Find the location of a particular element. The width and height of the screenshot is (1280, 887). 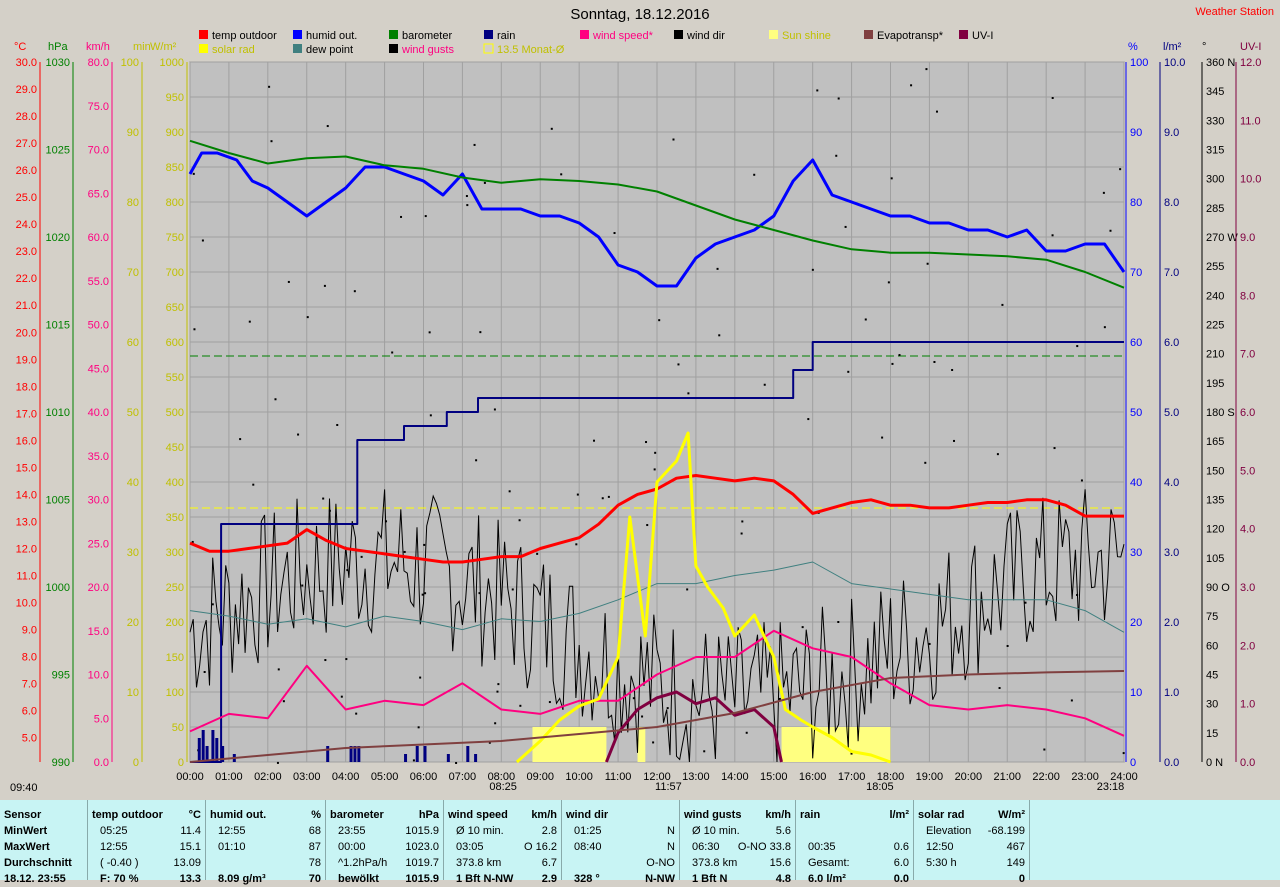

axis-tick-label: 9.0 is located at coordinates (1247, 238).